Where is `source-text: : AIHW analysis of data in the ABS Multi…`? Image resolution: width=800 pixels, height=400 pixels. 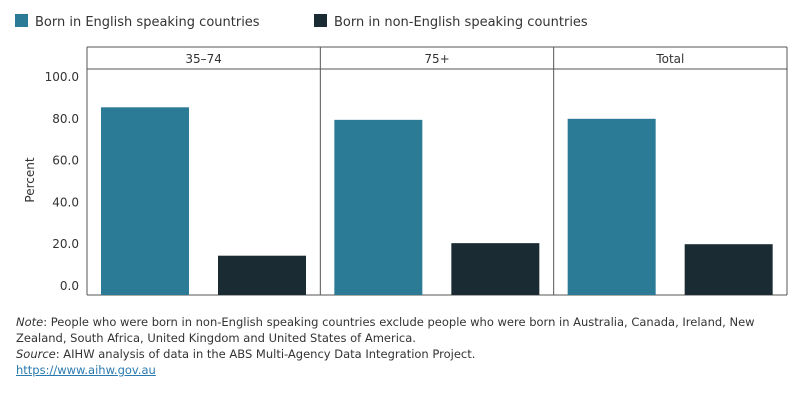
source-text: : AIHW analysis of data in the ABS Multi… is located at coordinates (265, 354).